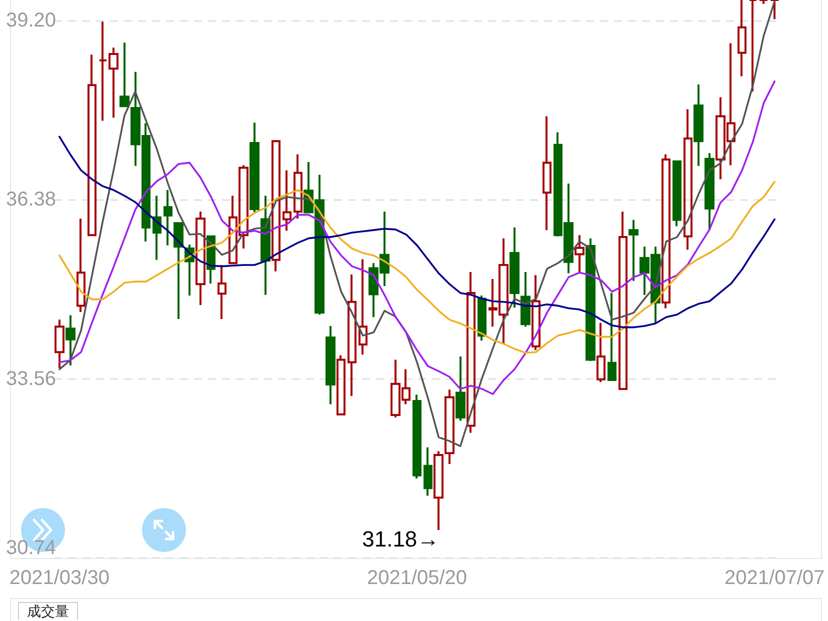 The width and height of the screenshot is (828, 621). What do you see at coordinates (31, 548) in the screenshot?
I see `y-tick-label: 30.74` at bounding box center [31, 548].